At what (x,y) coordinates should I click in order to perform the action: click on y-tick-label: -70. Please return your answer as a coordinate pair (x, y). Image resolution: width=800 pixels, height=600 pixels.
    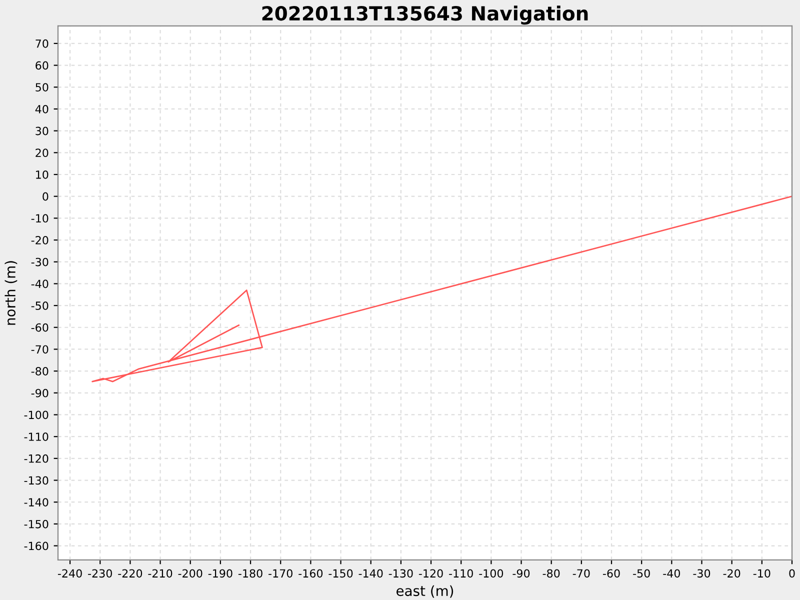
    Looking at the image, I should click on (39, 349).